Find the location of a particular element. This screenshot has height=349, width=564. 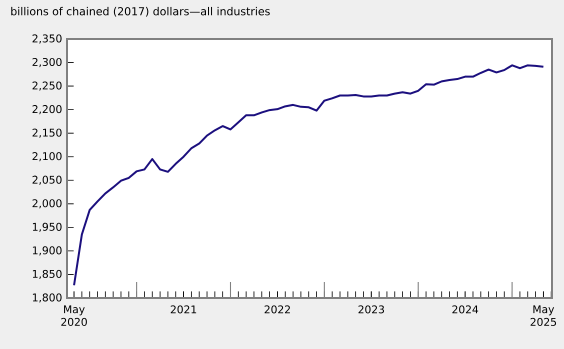

x-tick-label: 2023 is located at coordinates (371, 309).